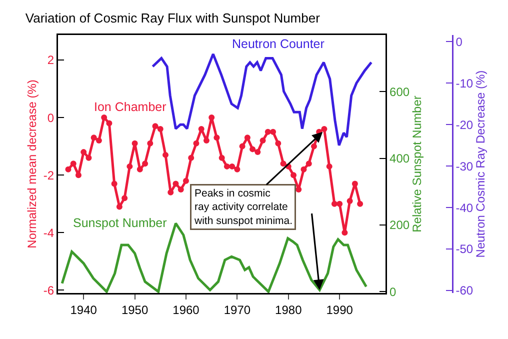  I want to click on x-tick-label: 1960, so click(186, 309).